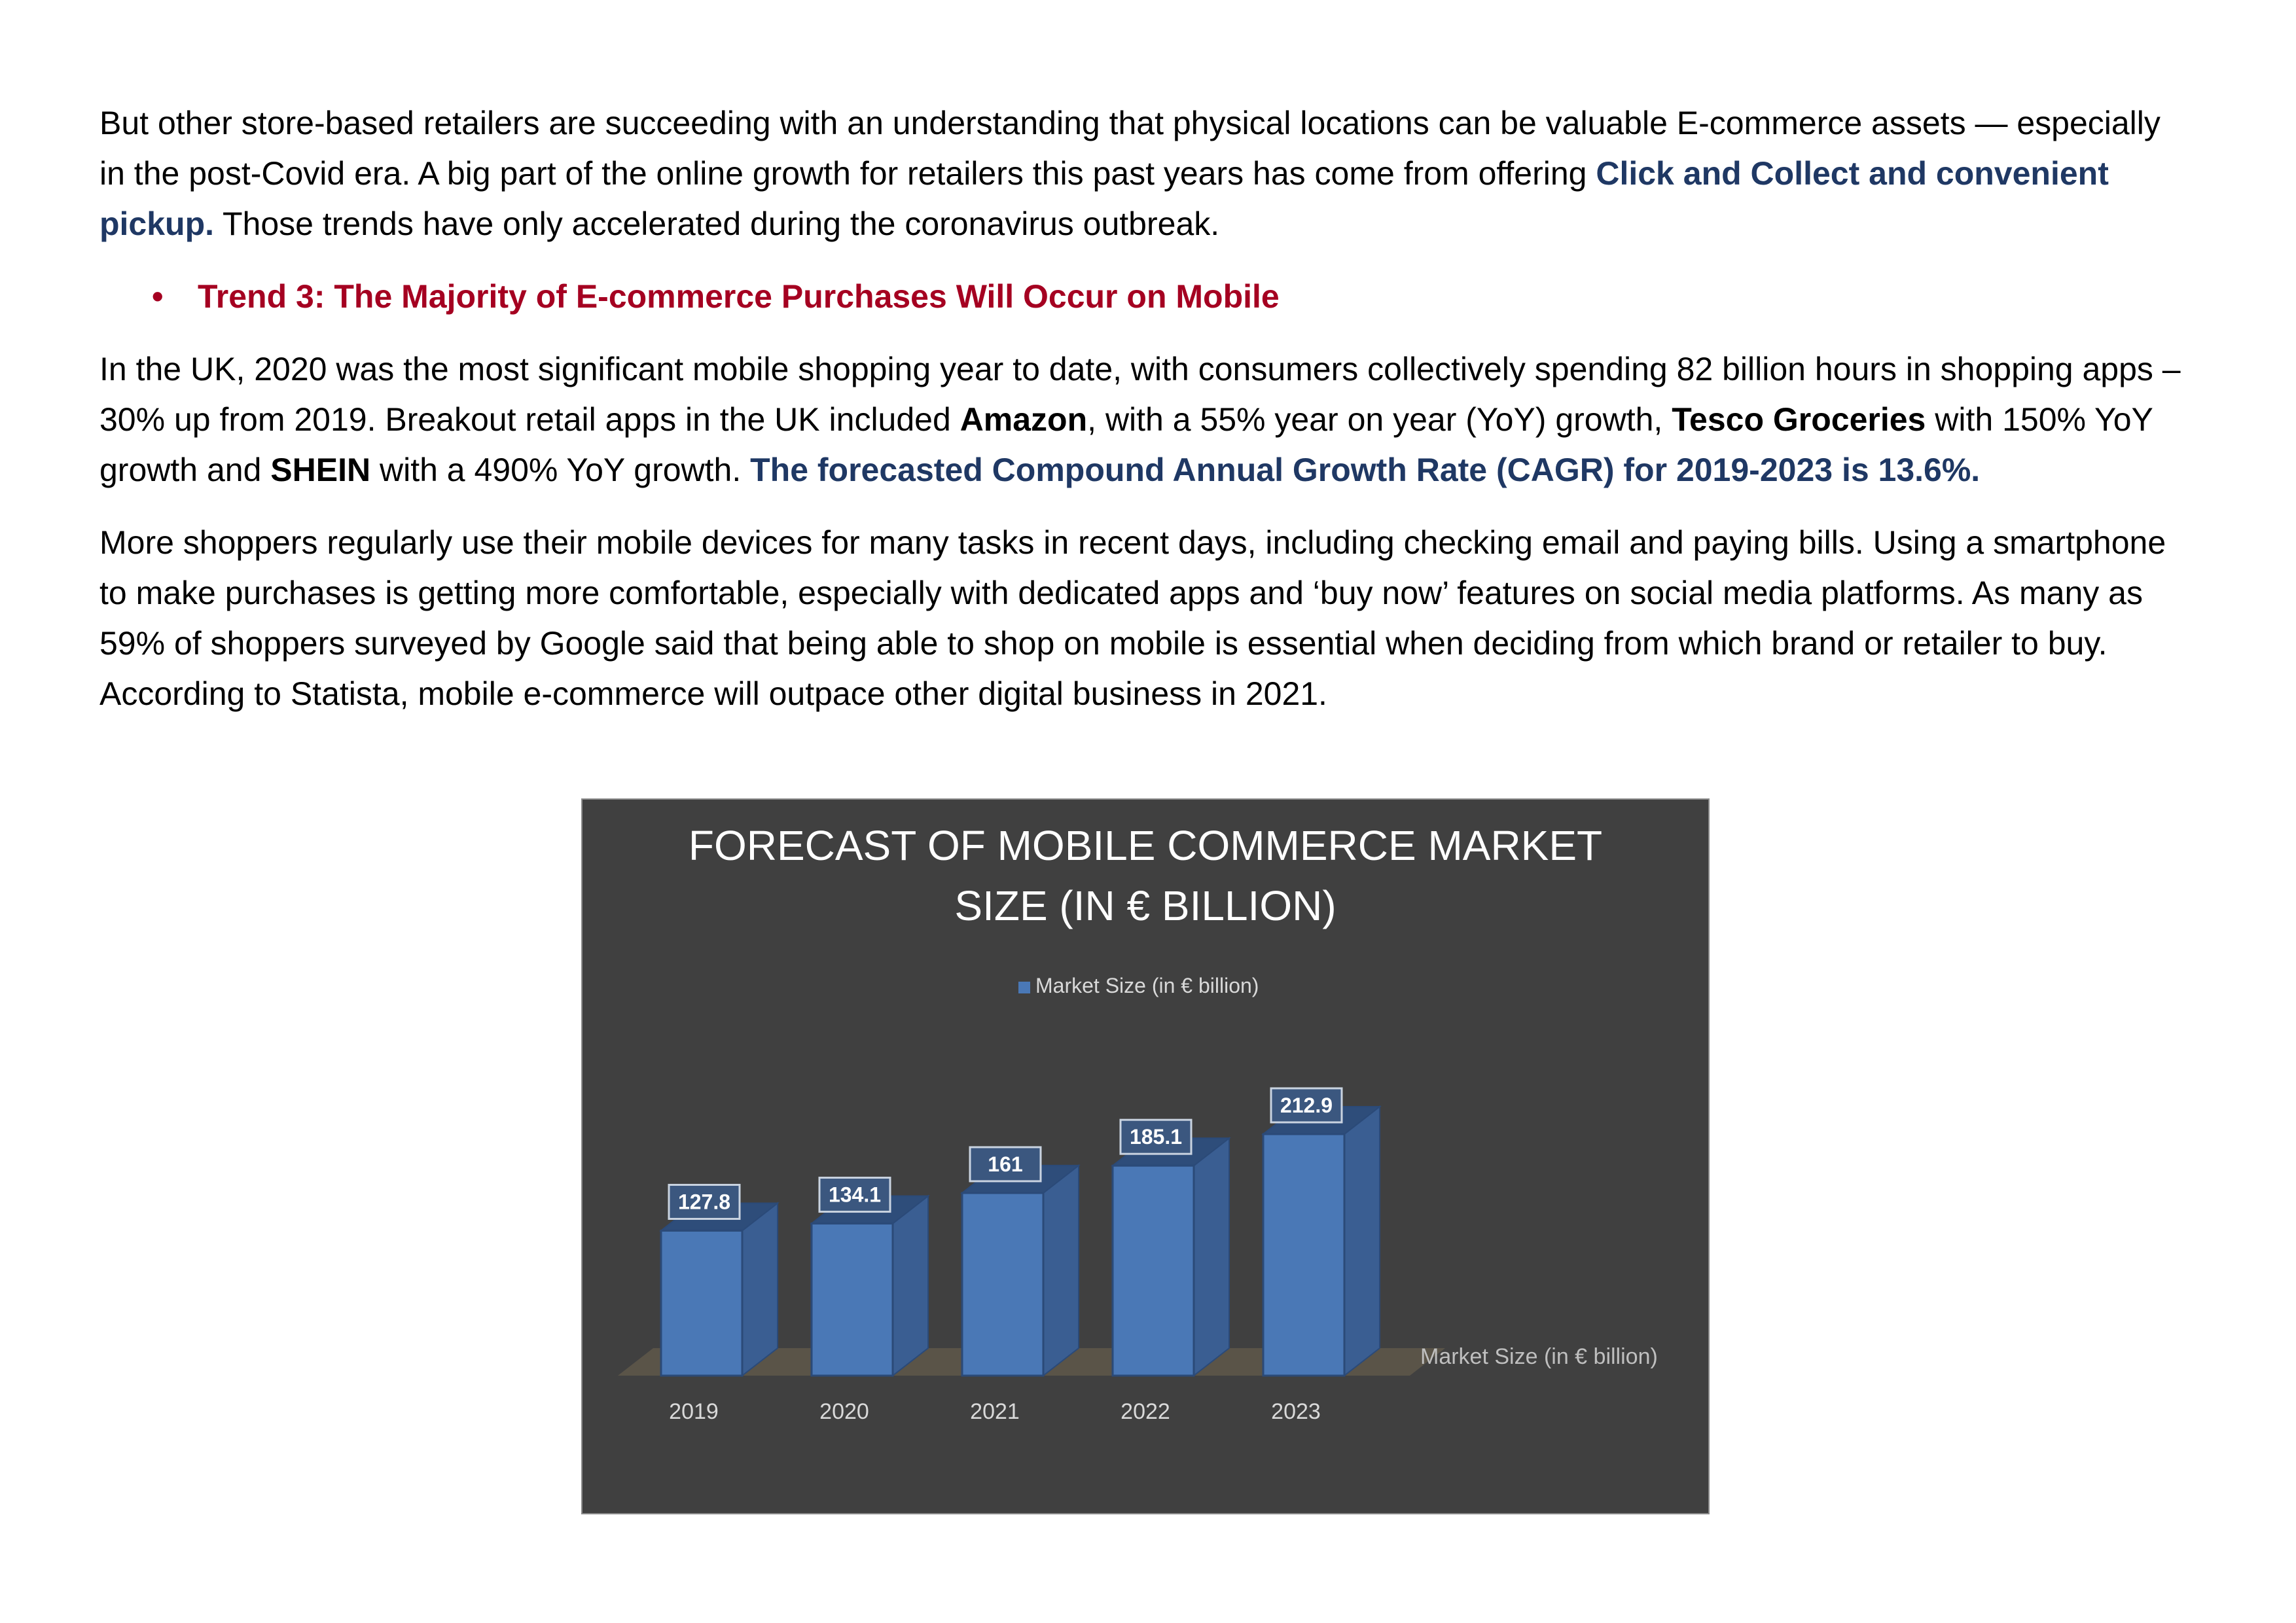 The width and height of the screenshot is (2296, 1623). I want to click on bar-2023, so click(1304, 1255).